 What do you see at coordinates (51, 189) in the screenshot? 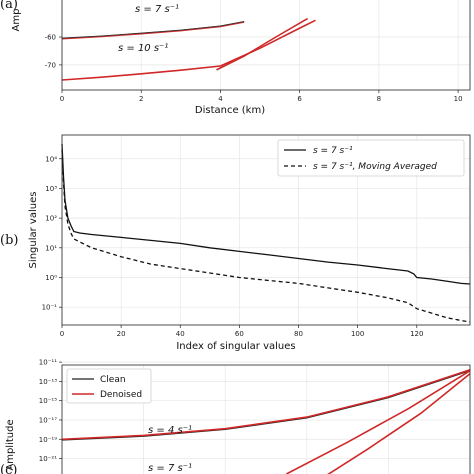
I see `panel-b-ytick-label: 10³` at bounding box center [51, 189].